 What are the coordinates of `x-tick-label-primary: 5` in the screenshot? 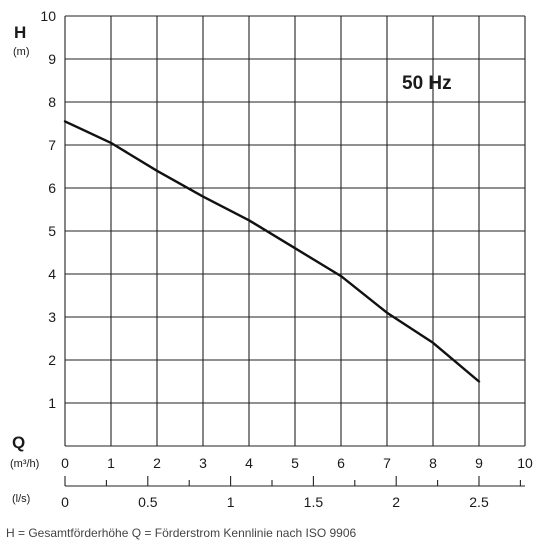 It's located at (295, 463).